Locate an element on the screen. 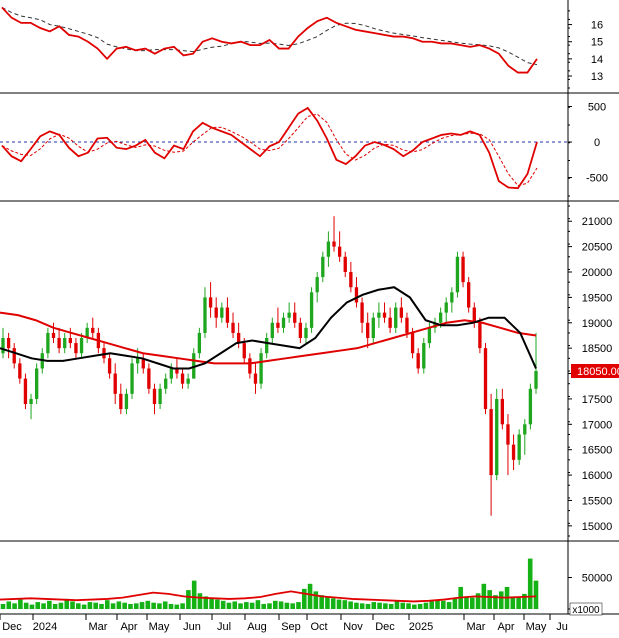 The image size is (619, 638). y-tick-label: 19500 is located at coordinates (597, 298).